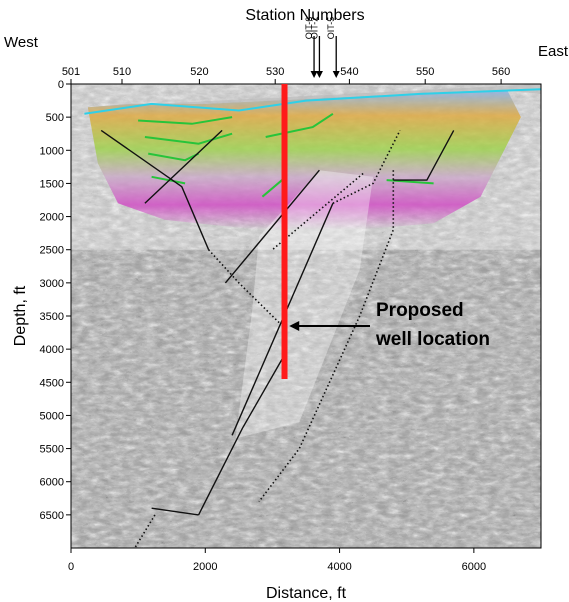 The width and height of the screenshot is (569, 602). What do you see at coordinates (420, 310) in the screenshot?
I see `annotation-line-1: Proposed` at bounding box center [420, 310].